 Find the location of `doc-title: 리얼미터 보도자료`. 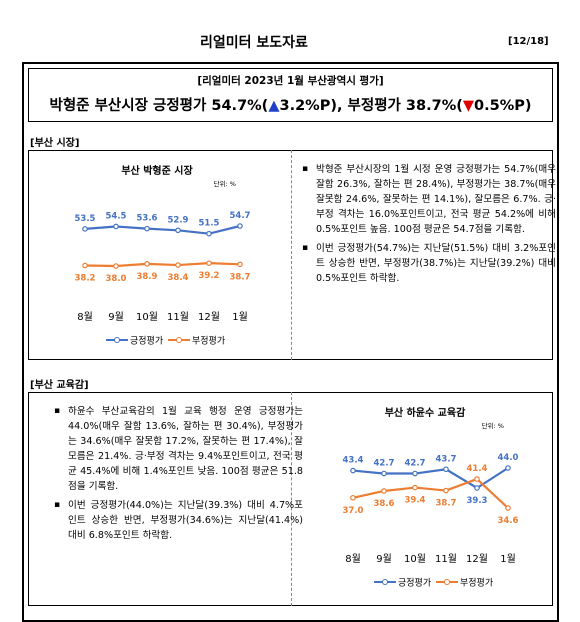

doc-title: 리얼미터 보도자료 is located at coordinates (254, 43).